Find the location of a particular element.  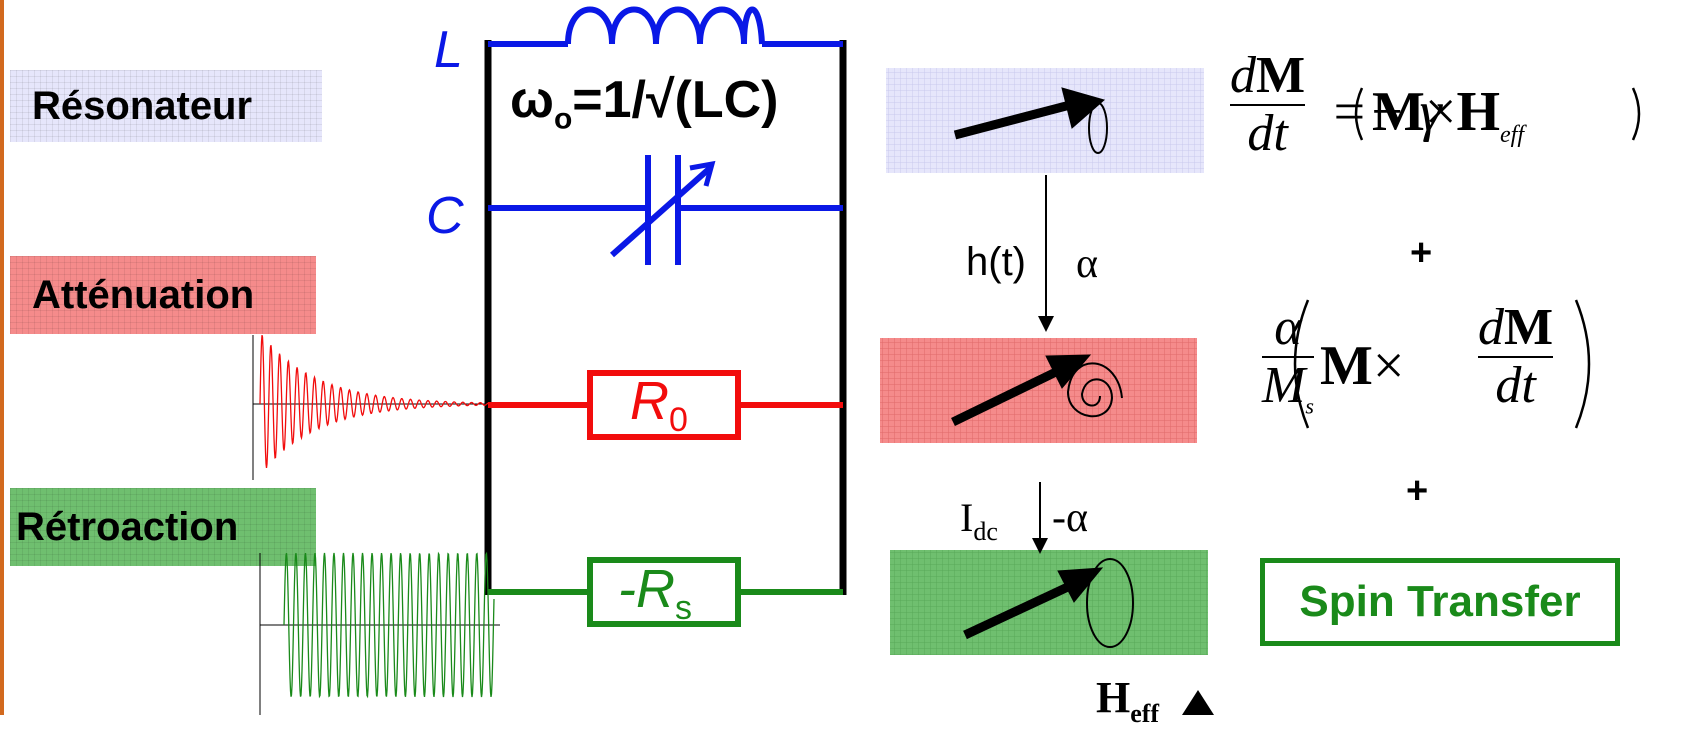

inductor-symbol is located at coordinates (665, 26).